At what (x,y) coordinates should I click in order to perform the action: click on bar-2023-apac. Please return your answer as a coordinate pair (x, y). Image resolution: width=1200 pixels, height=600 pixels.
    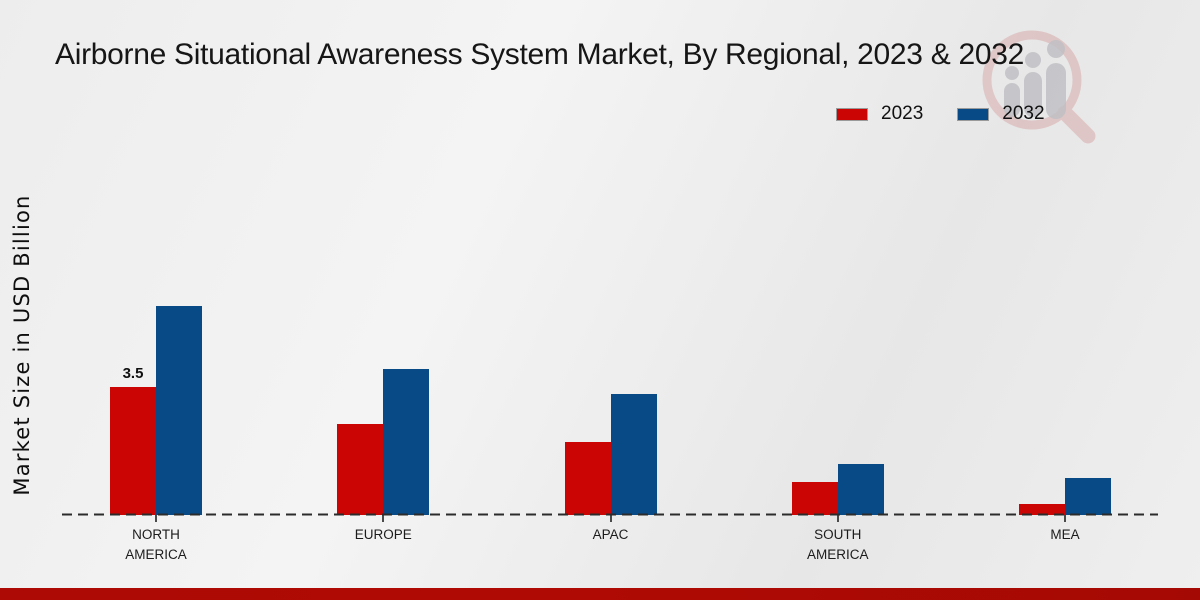
    Looking at the image, I should click on (587, 478).